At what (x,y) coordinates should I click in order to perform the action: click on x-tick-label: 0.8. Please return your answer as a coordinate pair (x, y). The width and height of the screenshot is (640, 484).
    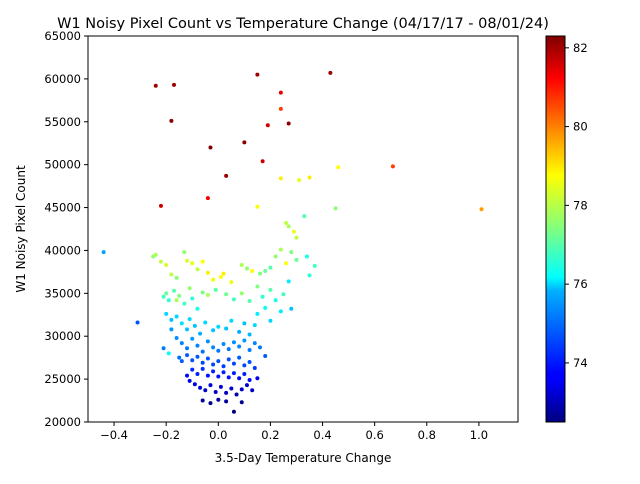
    Looking at the image, I should click on (427, 435).